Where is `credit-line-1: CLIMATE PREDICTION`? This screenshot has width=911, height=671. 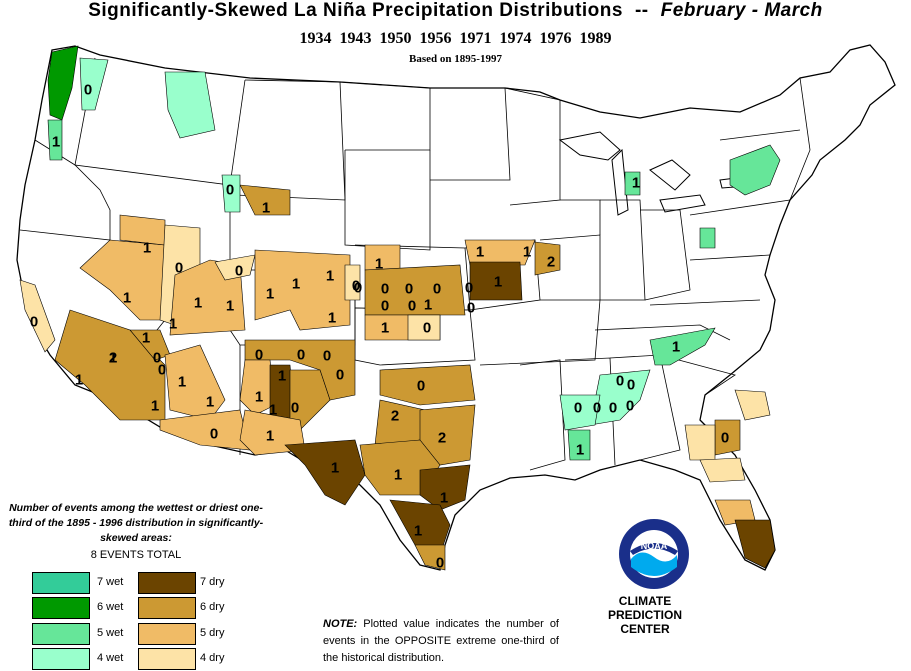
credit-line-1: CLIMATE PREDICTION is located at coordinates (644, 608).